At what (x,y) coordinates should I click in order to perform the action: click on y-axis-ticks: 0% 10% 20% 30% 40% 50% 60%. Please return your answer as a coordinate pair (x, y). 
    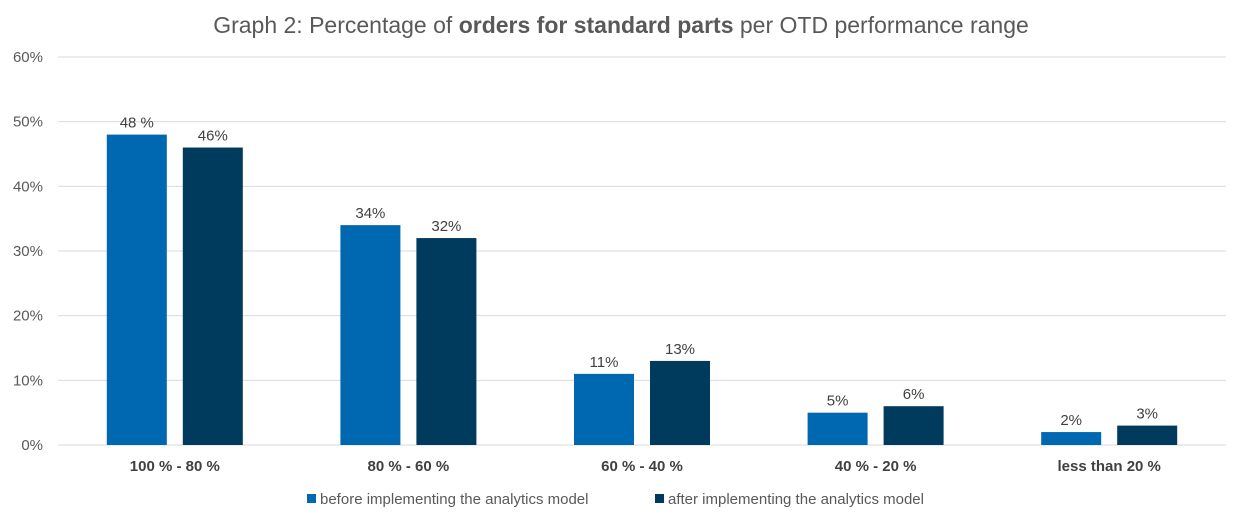
    Looking at the image, I should click on (28, 251).